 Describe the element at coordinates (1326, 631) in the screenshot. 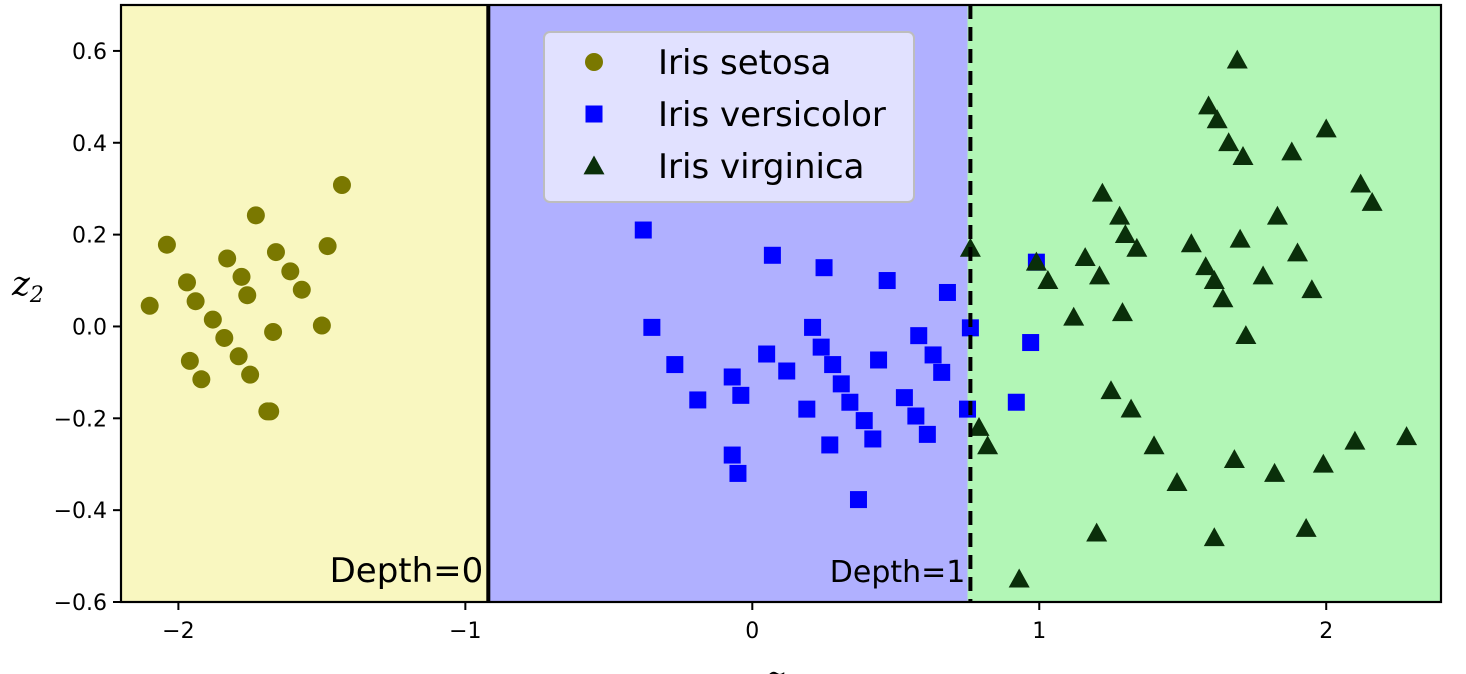

I see `x-tick-label: 2` at that location.